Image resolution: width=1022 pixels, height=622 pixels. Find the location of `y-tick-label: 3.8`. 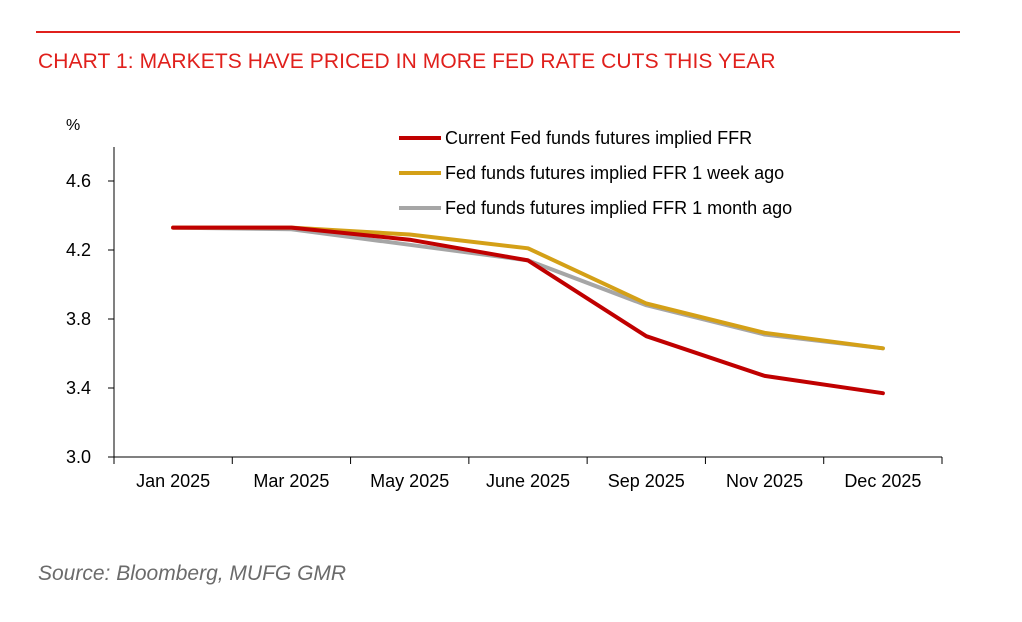

y-tick-label: 3.8 is located at coordinates (78, 319).